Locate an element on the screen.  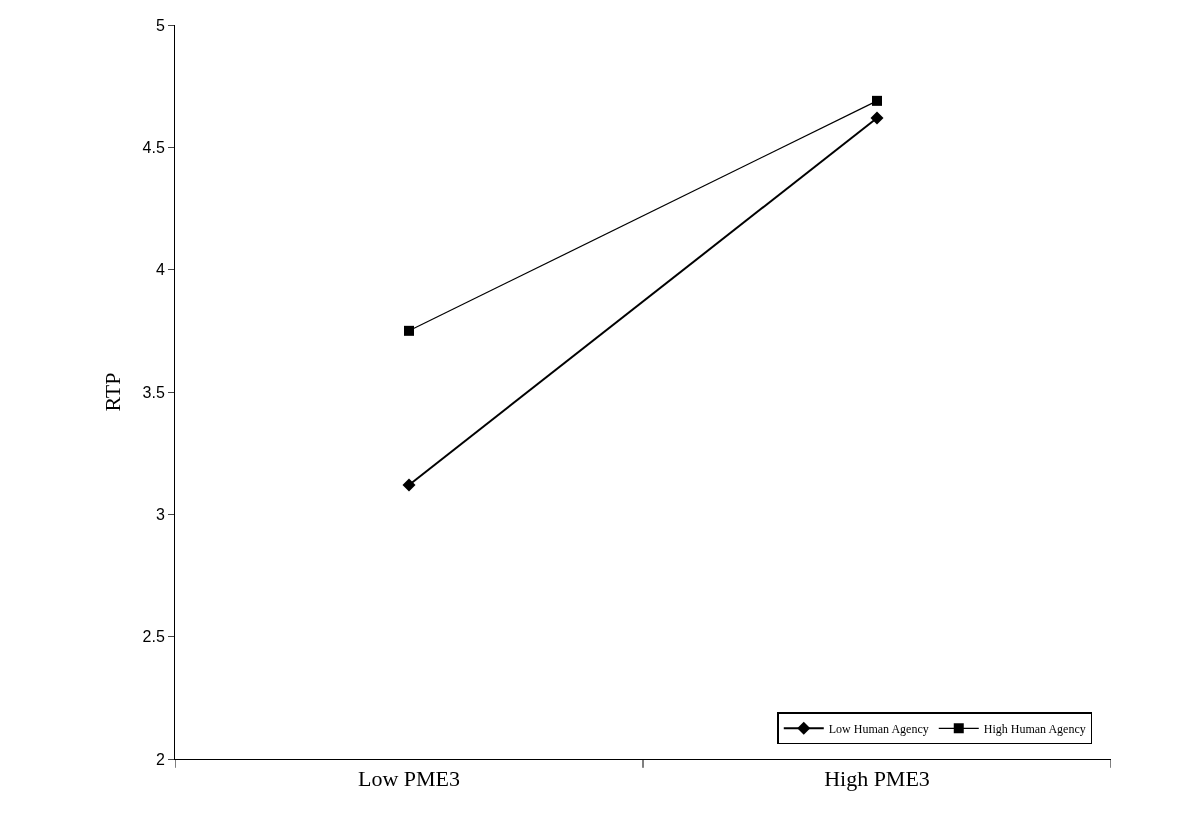
legend-label: Low Human Agency is located at coordinates (878, 729).